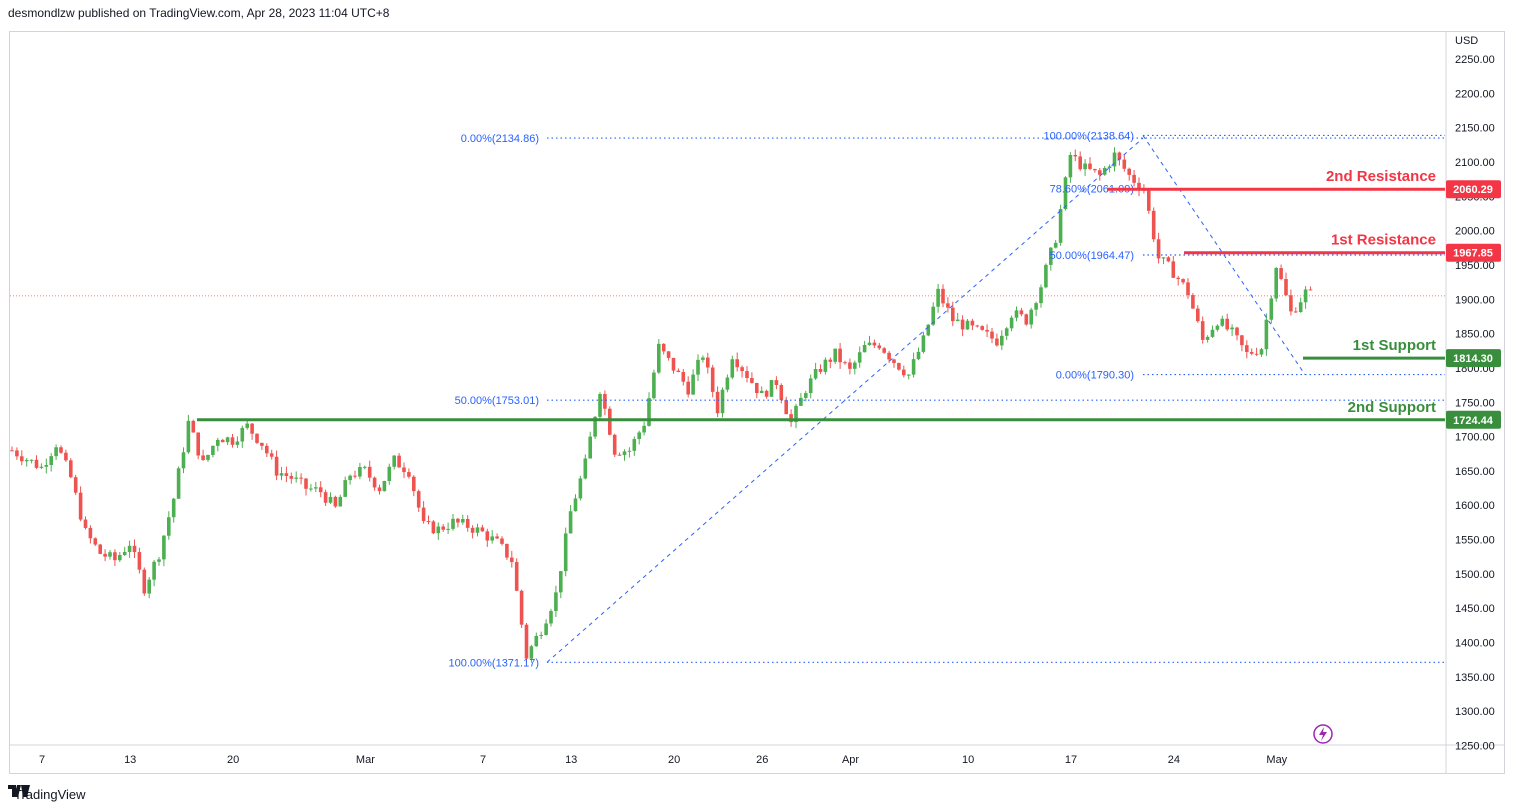 This screenshot has height=810, width=1515. What do you see at coordinates (1381, 176) in the screenshot?
I see `level-name-label: 2nd Resistance` at bounding box center [1381, 176].